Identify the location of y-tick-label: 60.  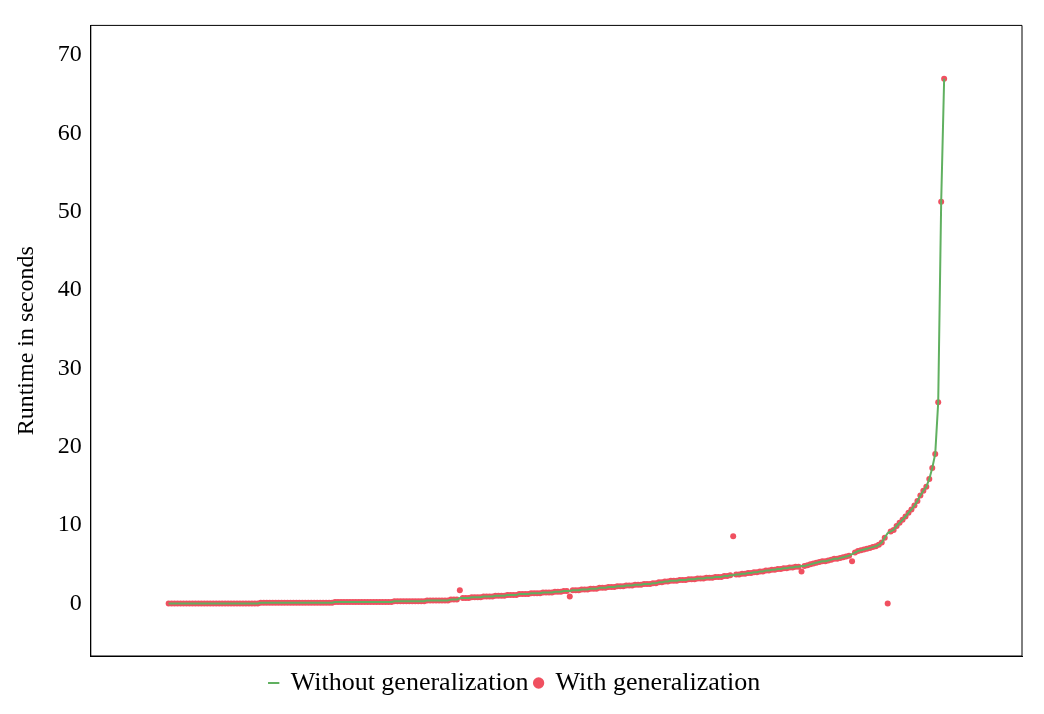
(69, 131).